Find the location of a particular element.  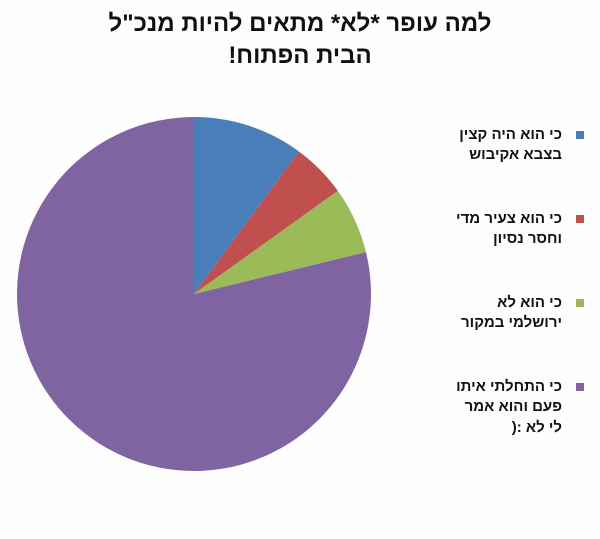

legend-label-3-line-1: כי התחלתי איתו is located at coordinates (509, 386).